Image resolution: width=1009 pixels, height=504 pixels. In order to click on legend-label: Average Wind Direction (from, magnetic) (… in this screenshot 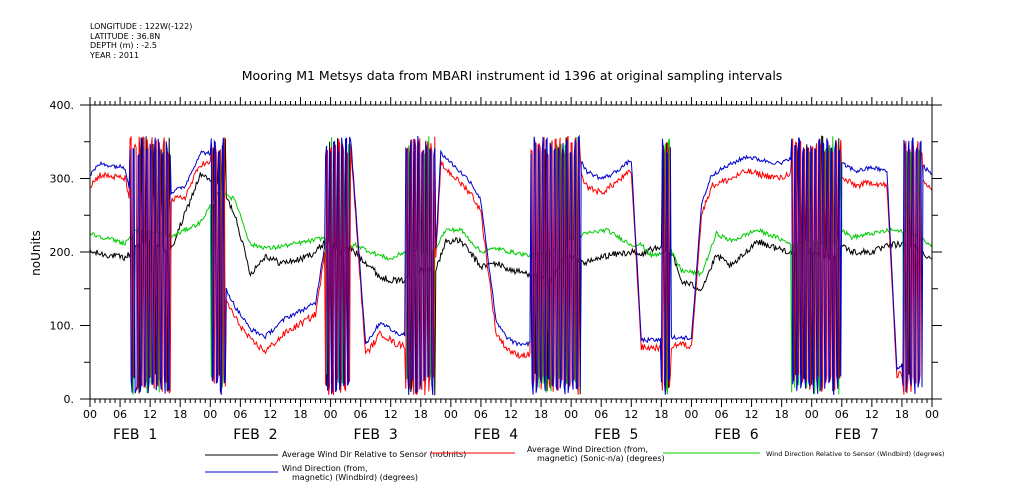, I will do `click(596, 454)`.